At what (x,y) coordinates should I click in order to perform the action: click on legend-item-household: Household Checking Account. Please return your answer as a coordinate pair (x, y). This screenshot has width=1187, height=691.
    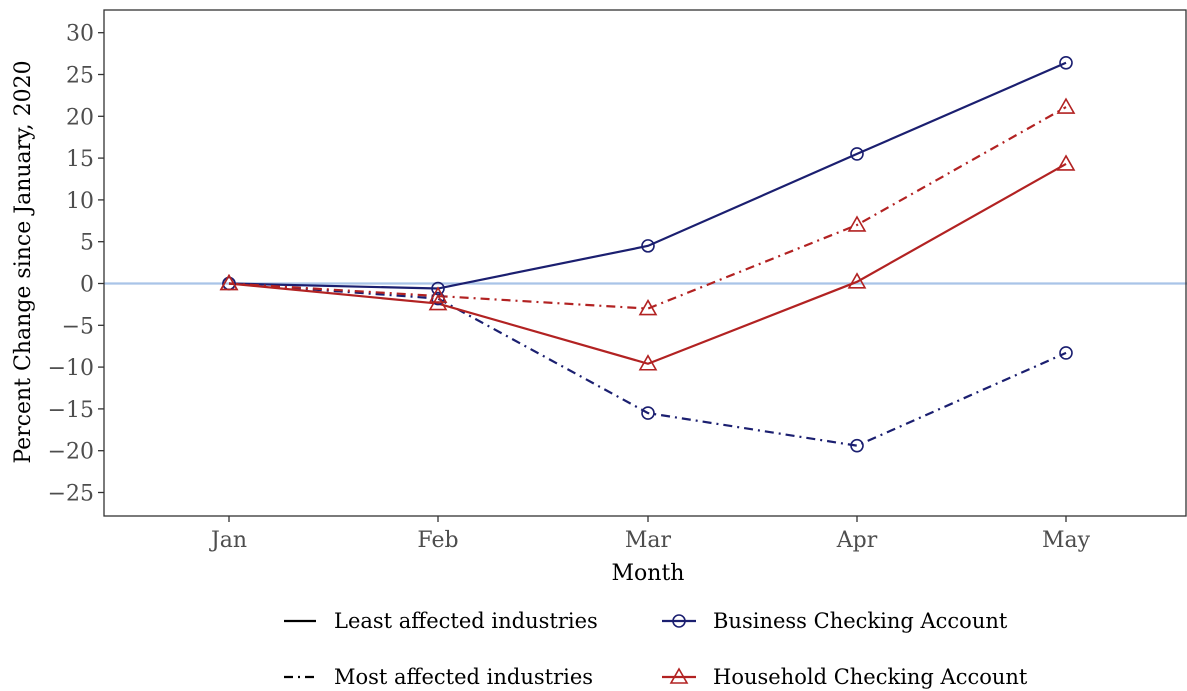
    Looking at the image, I should click on (845, 677).